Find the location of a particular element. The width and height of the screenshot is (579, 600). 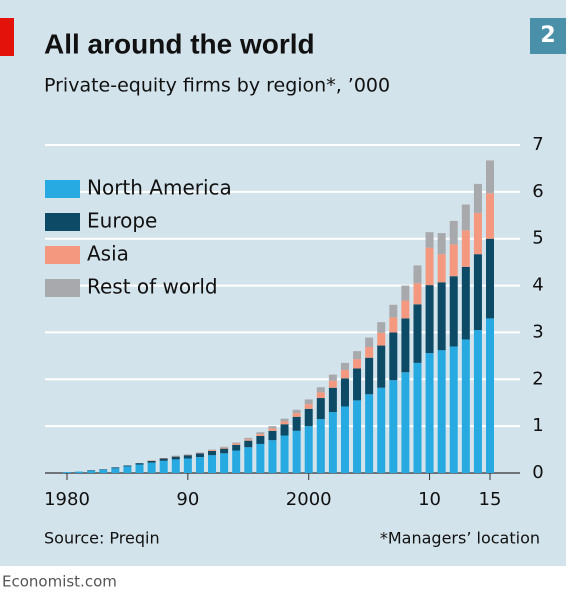

y-tick-label: 5 is located at coordinates (537, 238).